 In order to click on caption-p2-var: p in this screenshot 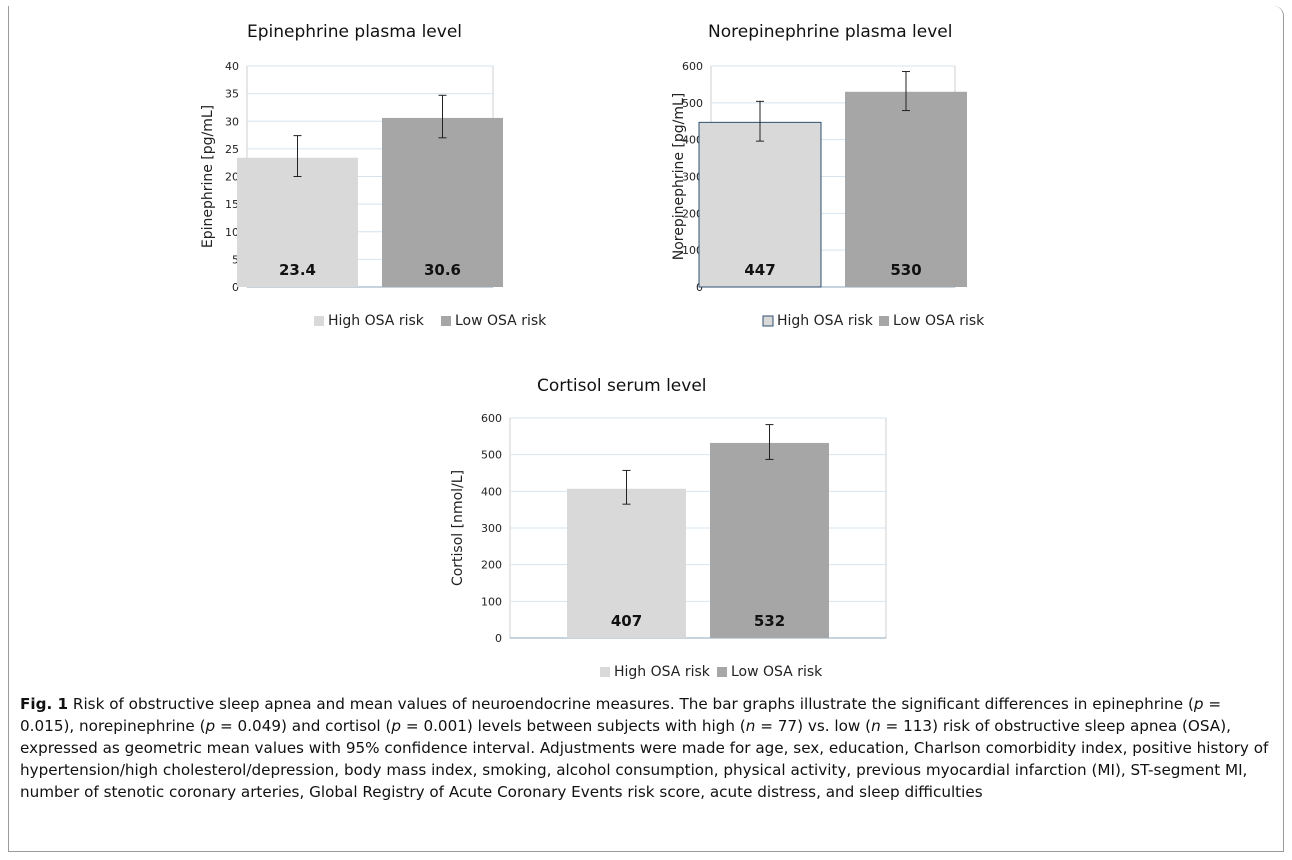, I will do `click(210, 726)`.